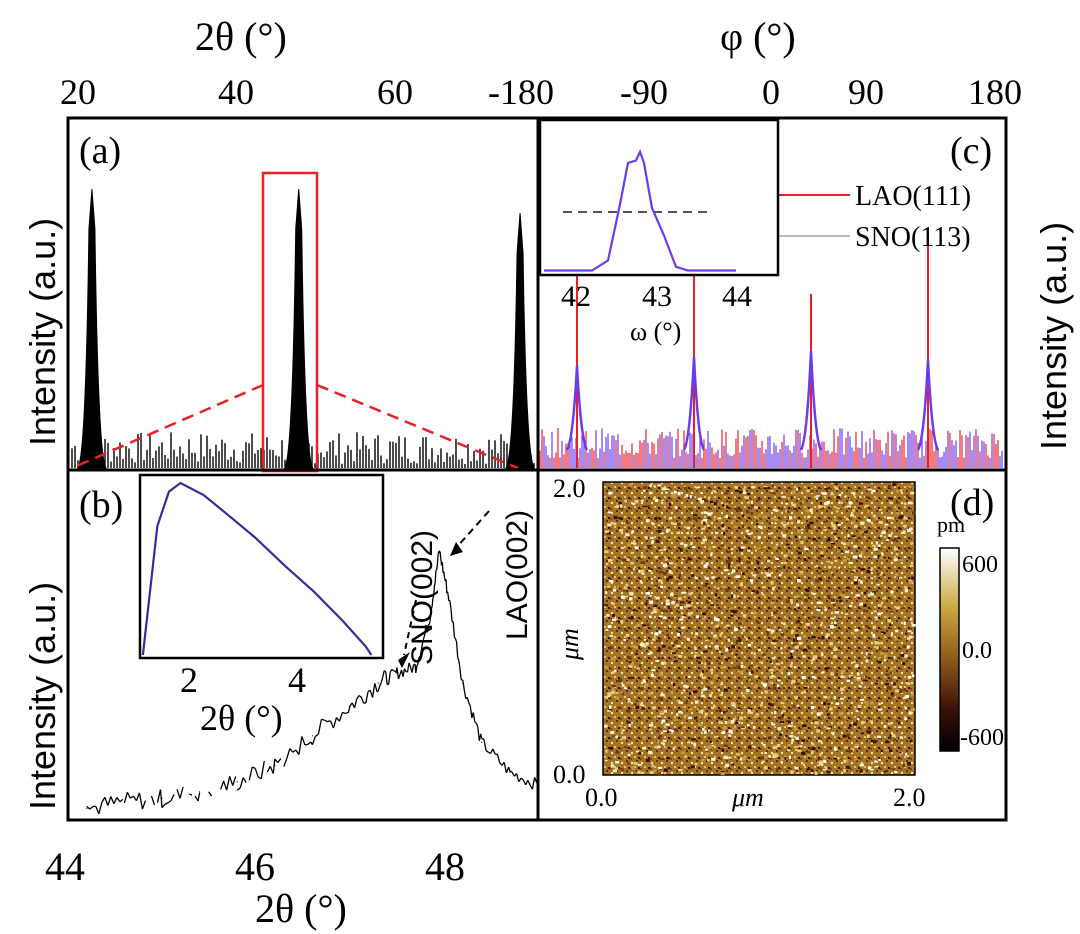 The image size is (1080, 934). I want to click on panel-c-peaks, so click(752, 352).